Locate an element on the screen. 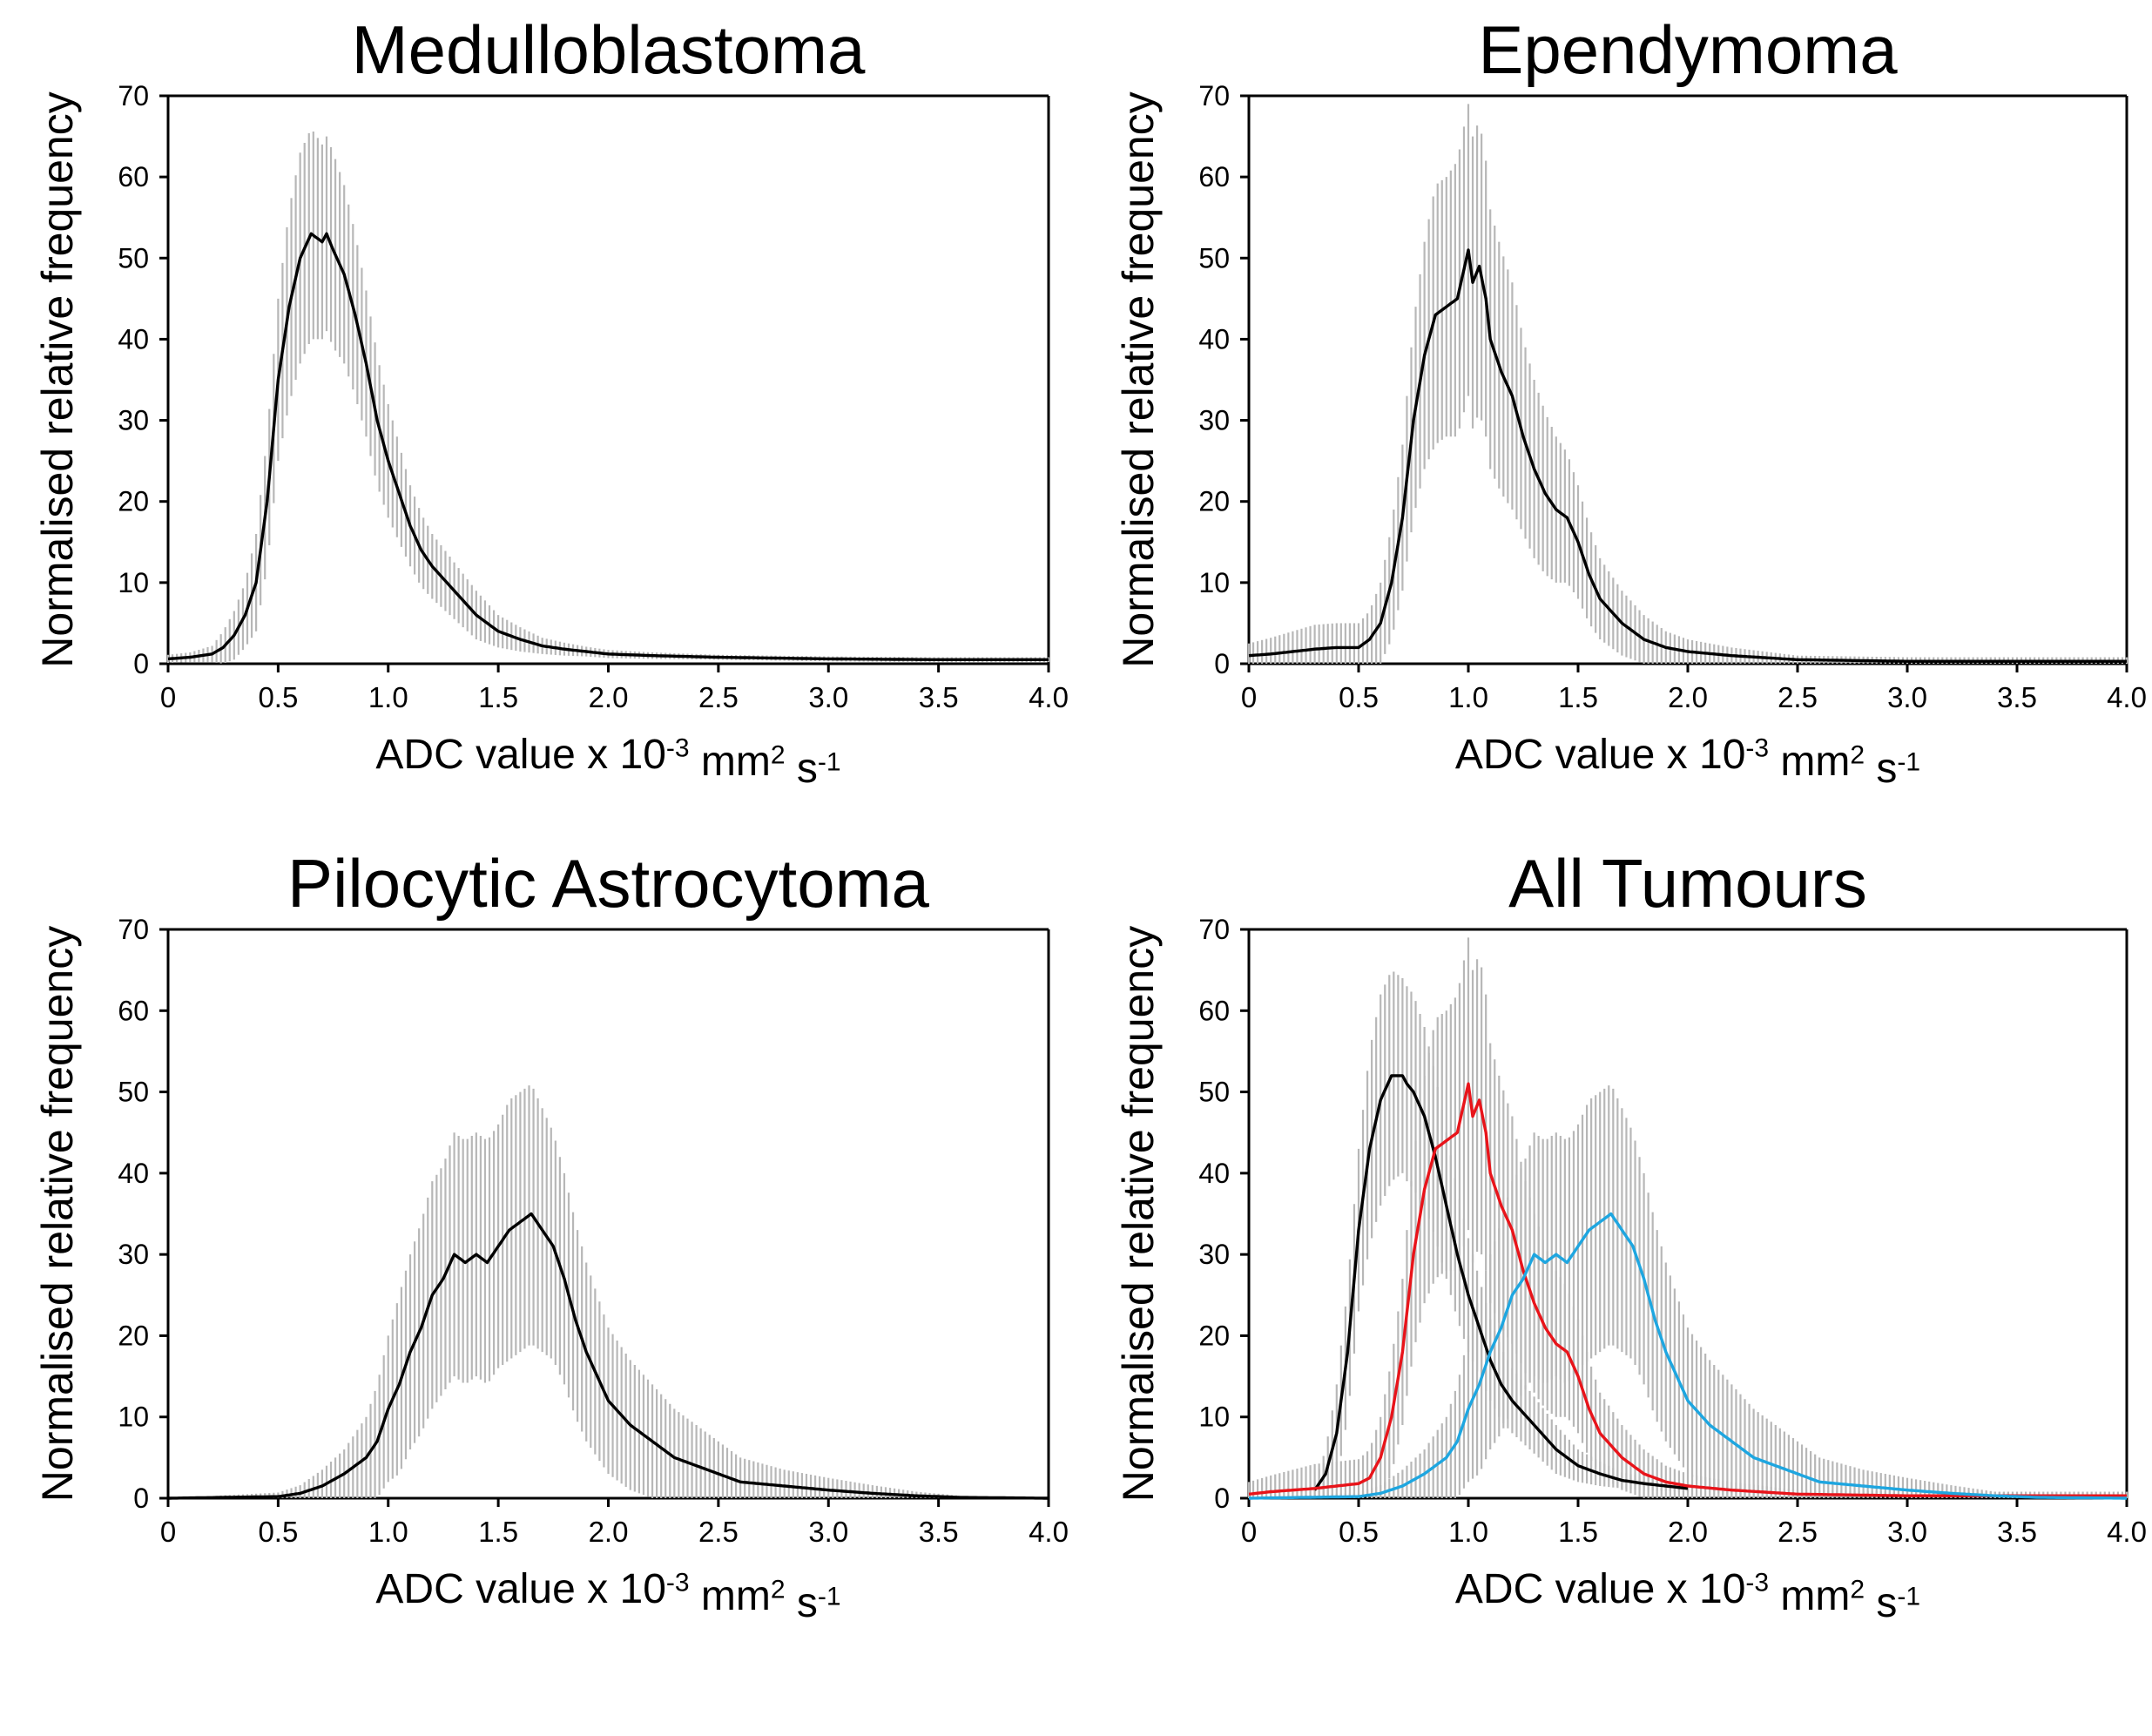  error-bars-pilocytic-astrocytoma is located at coordinates (586, 1291).